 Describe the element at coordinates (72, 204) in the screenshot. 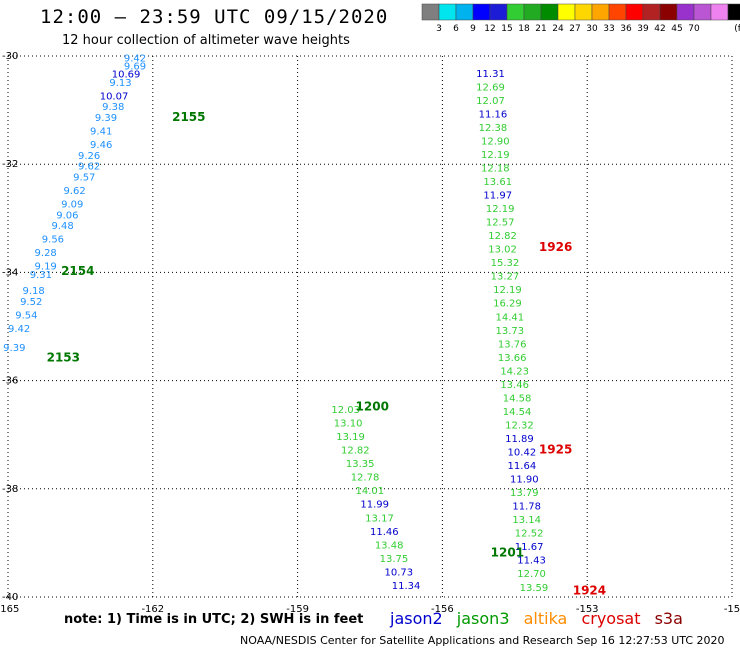

I see `wave-height-label: 9.09` at that location.